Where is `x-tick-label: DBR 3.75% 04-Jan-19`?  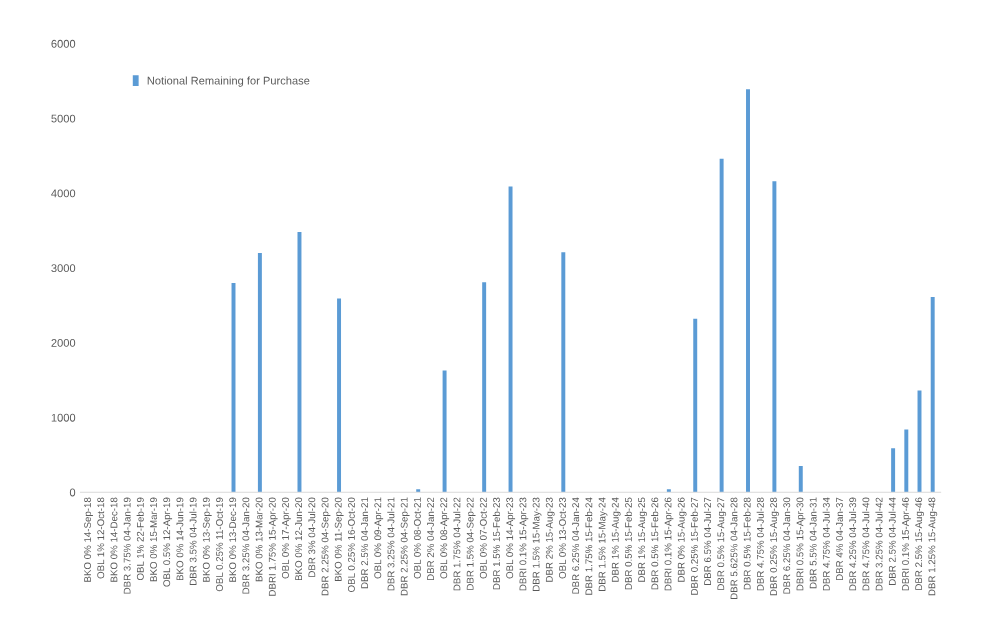 x-tick-label: DBR 3.75% 04-Jan-19 is located at coordinates (127, 545).